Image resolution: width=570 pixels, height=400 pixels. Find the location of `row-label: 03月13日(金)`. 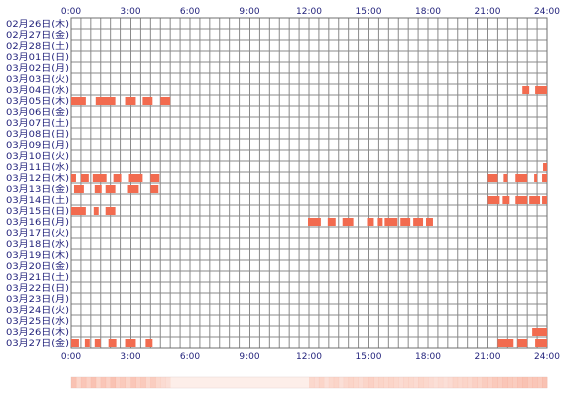

row-label: 03月13日(金) is located at coordinates (37, 189).